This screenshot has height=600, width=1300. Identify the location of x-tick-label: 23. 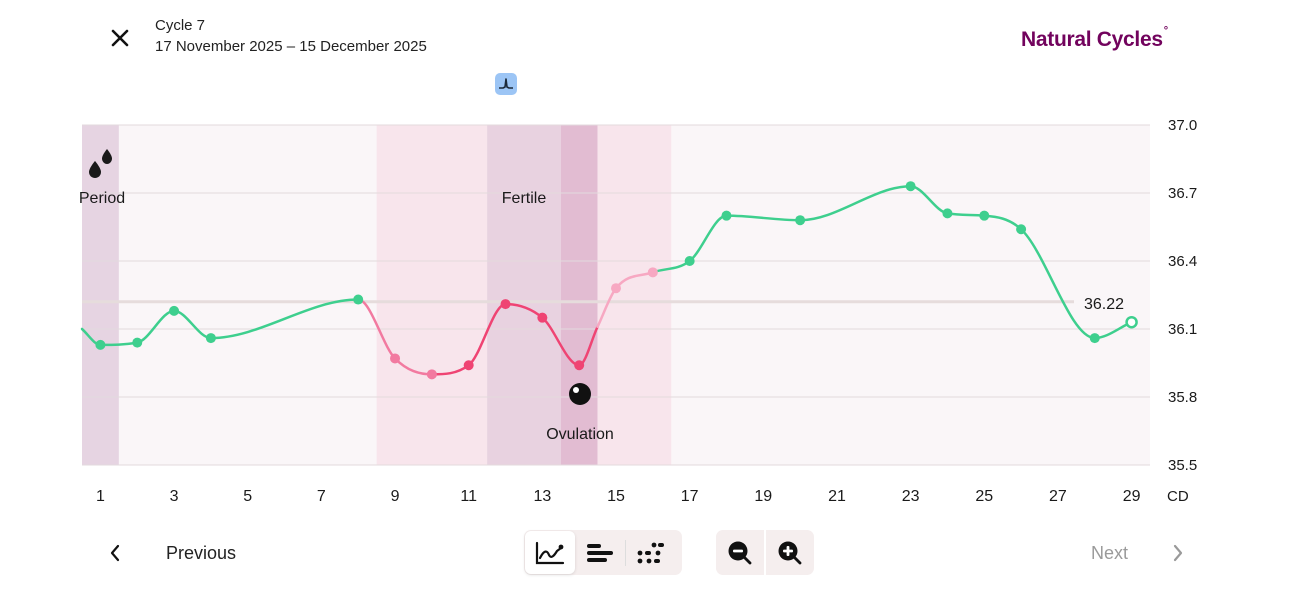
(911, 496).